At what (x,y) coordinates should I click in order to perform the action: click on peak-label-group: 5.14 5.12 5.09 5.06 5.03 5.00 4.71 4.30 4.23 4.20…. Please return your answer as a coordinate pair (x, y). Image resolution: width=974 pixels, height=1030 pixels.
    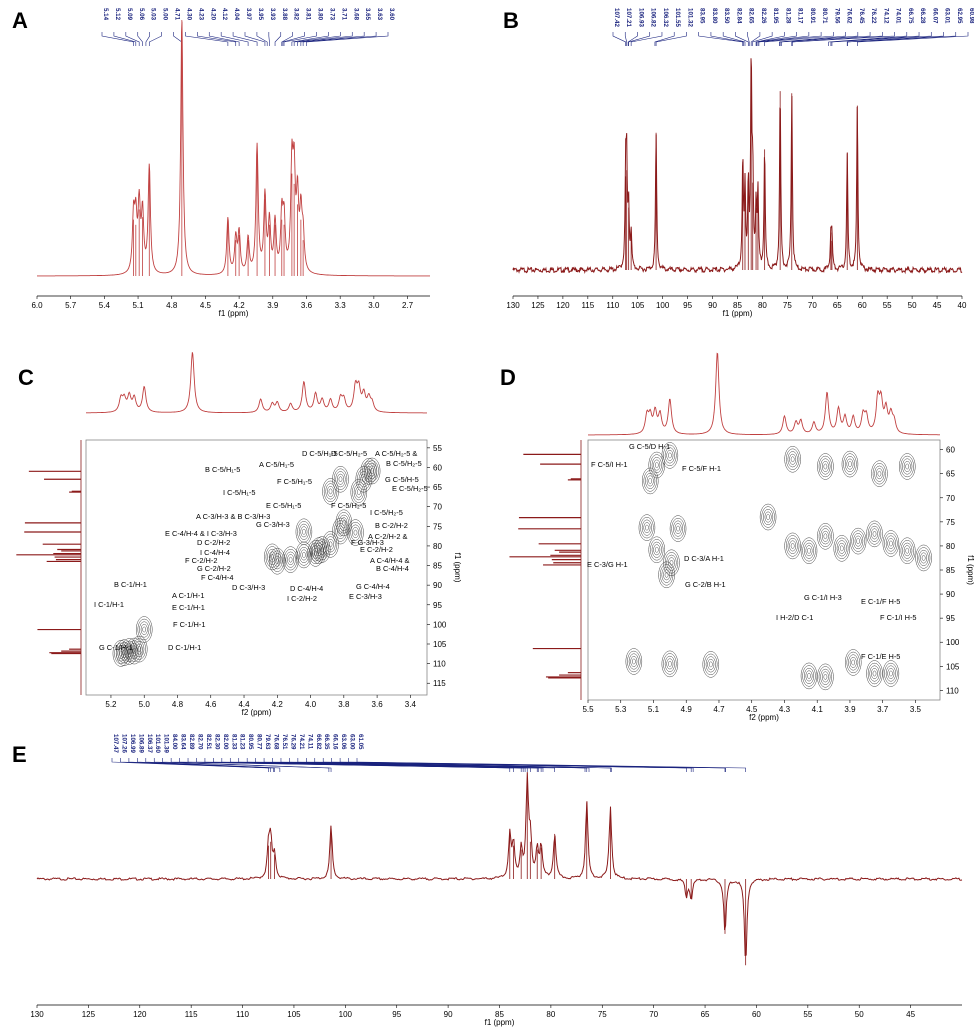
    Looking at the image, I should click on (248, 27).